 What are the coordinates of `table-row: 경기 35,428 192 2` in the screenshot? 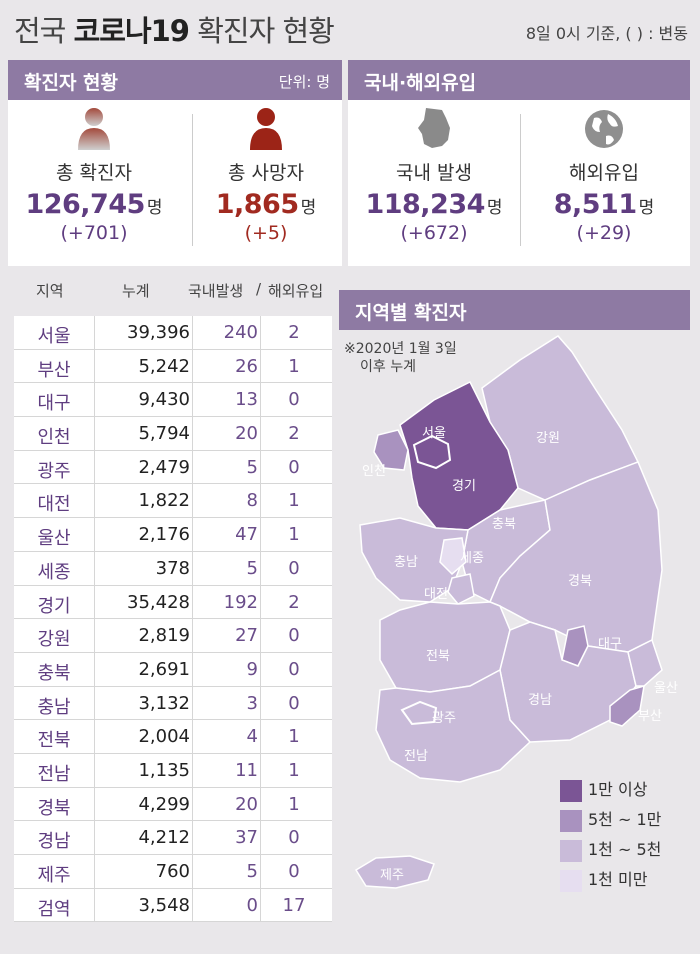 It's located at (173, 603).